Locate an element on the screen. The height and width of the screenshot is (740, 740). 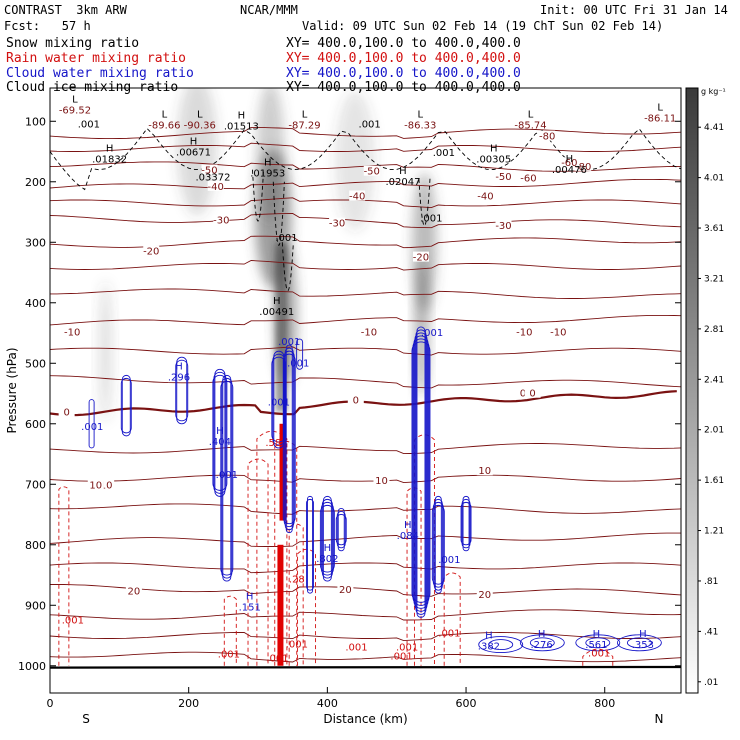
ice-highs-value: .00476 is located at coordinates (569, 170).